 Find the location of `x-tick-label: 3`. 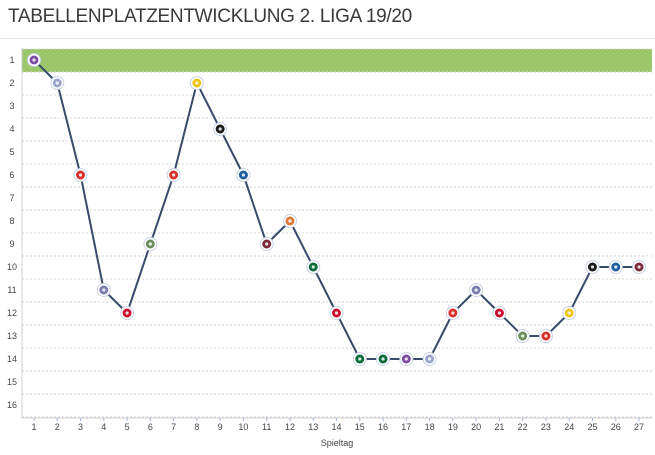

x-tick-label: 3 is located at coordinates (80, 427).